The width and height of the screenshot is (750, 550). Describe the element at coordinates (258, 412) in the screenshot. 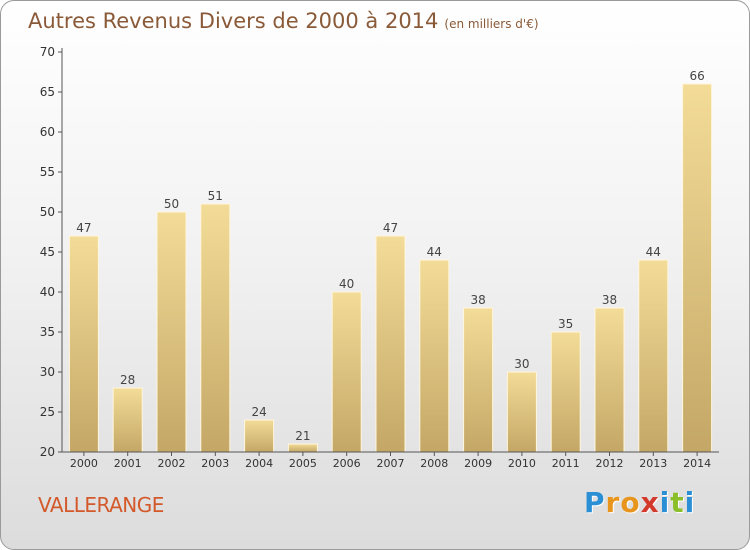

I see `data-label-2004: 24` at that location.